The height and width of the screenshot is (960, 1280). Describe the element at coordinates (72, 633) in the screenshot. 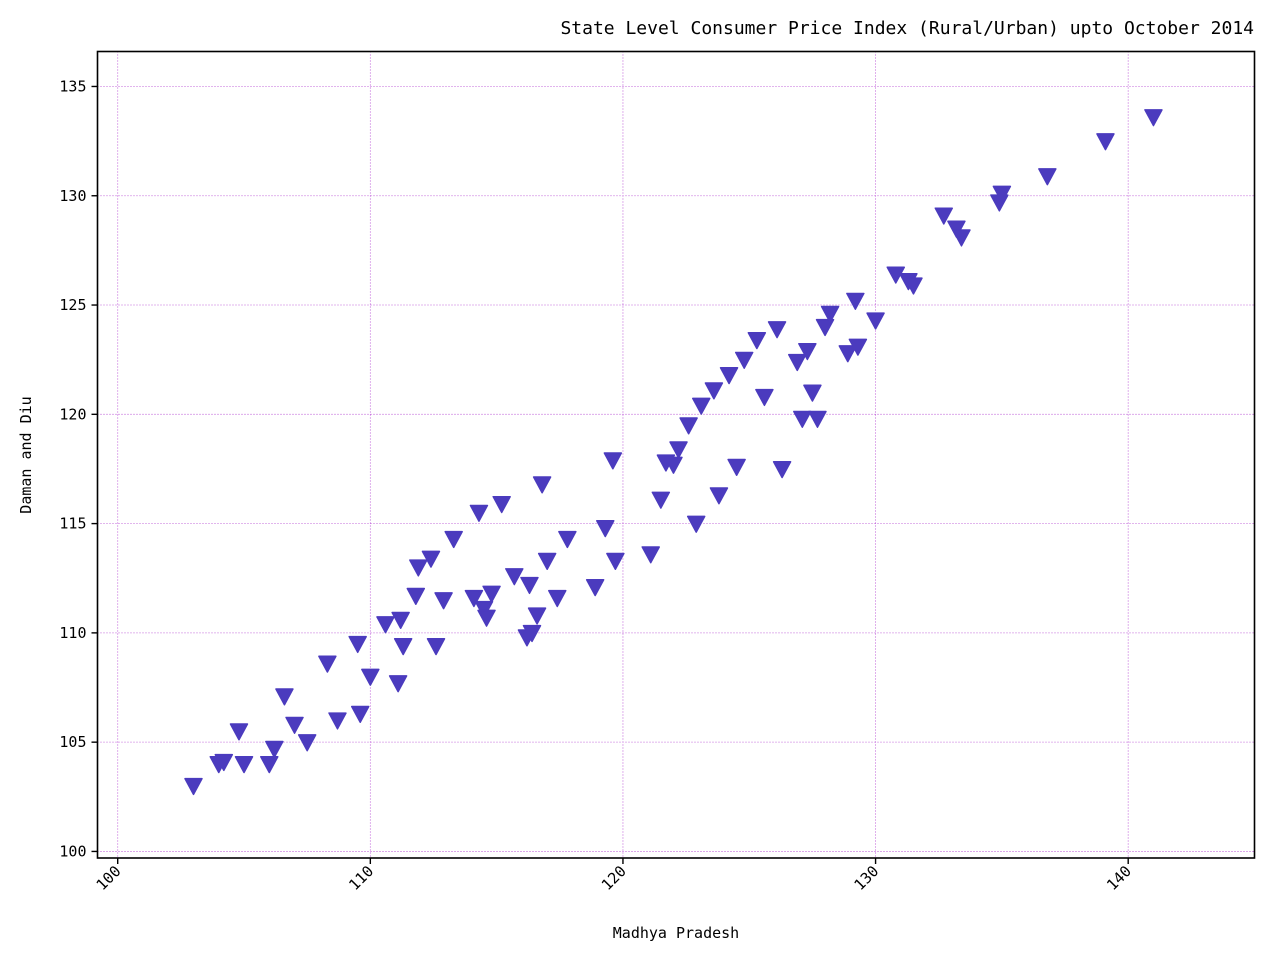

I see `y-tick-label: 110` at that location.